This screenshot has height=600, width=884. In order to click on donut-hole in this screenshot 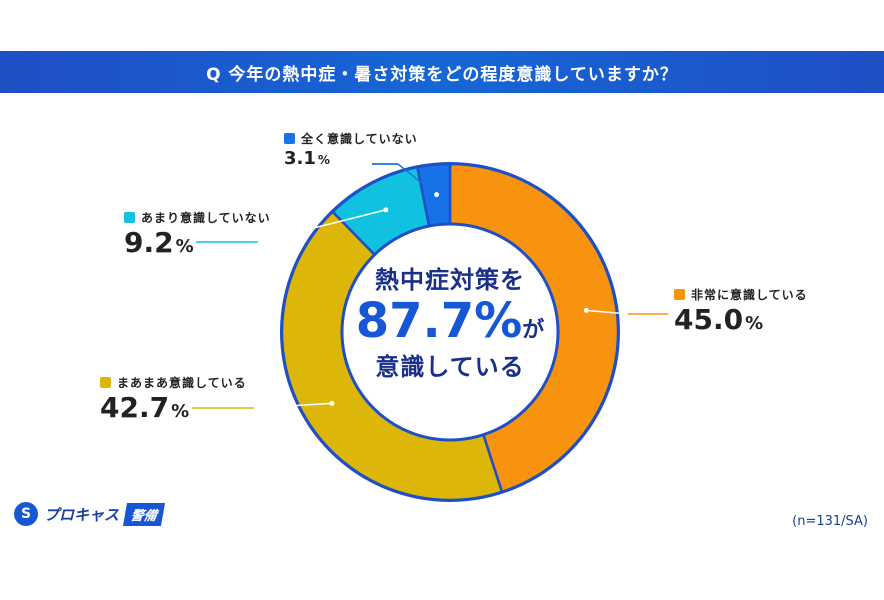, I will do `click(450, 332)`.